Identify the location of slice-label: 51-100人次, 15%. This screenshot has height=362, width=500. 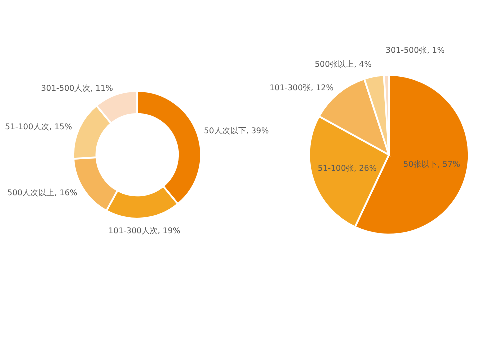
(39, 127).